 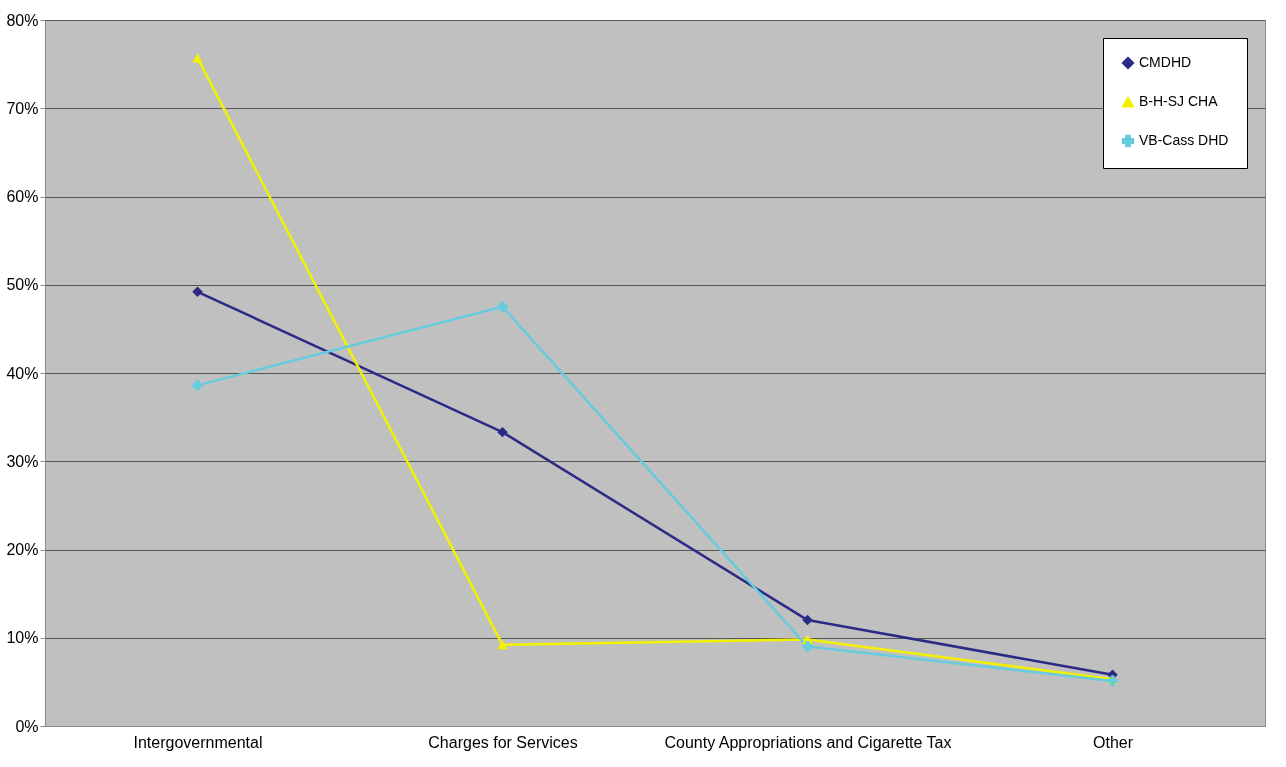 I want to click on x-tick-label: Other, so click(x=1113, y=742).